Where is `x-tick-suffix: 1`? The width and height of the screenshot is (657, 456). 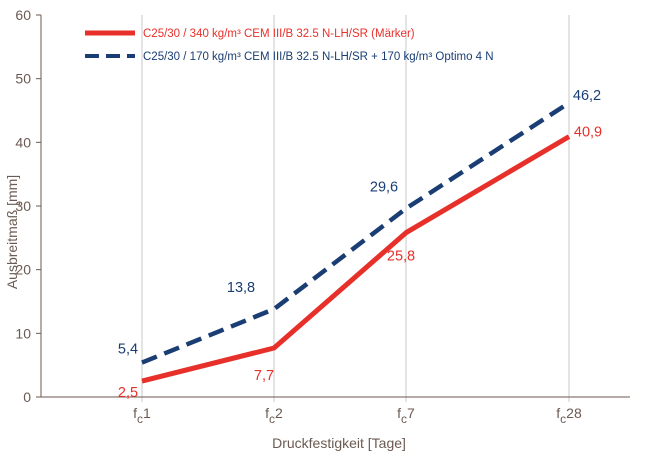
x-tick-suffix: 1 is located at coordinates (147, 413).